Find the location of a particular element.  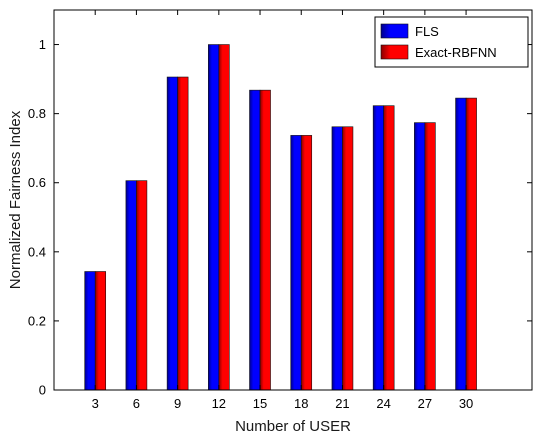

x-tick-label: 12 is located at coordinates (219, 403).